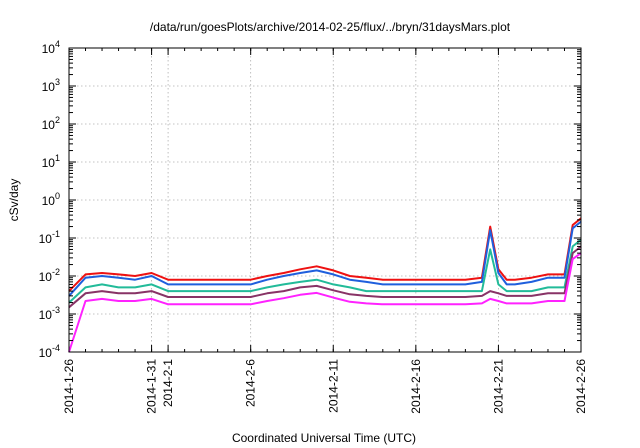 The width and height of the screenshot is (640, 448). Describe the element at coordinates (51, 47) in the screenshot. I see `y-tick-label: 10⁴` at that location.